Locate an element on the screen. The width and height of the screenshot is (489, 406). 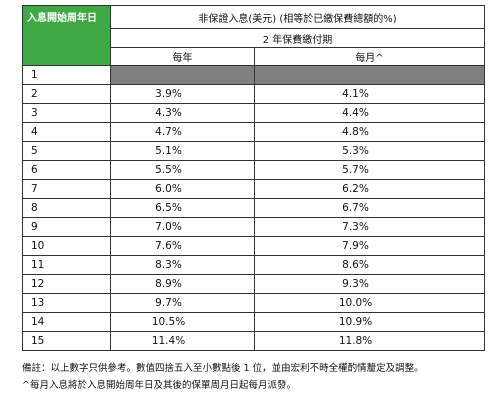
value-cell: 3.9% is located at coordinates (182, 94).